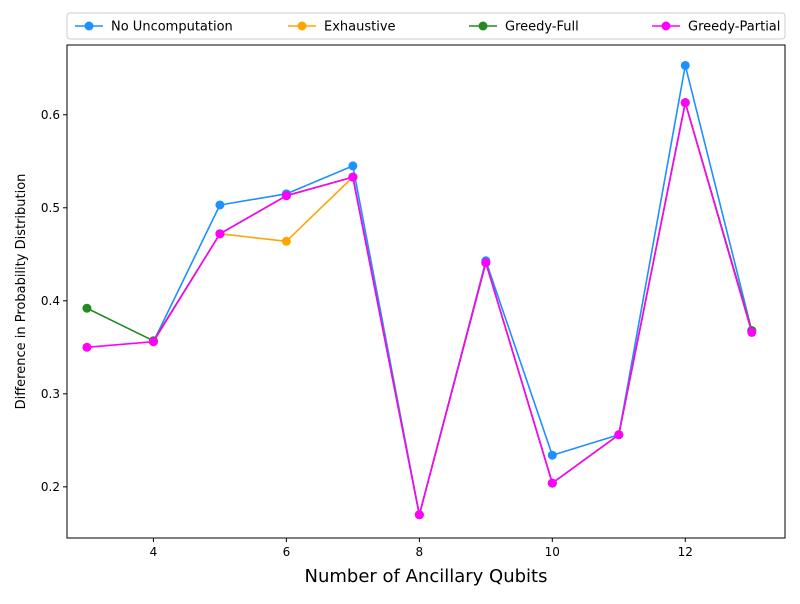 This screenshot has width=800, height=604. What do you see at coordinates (552, 552) in the screenshot?
I see `x-tick-label: 10` at bounding box center [552, 552].